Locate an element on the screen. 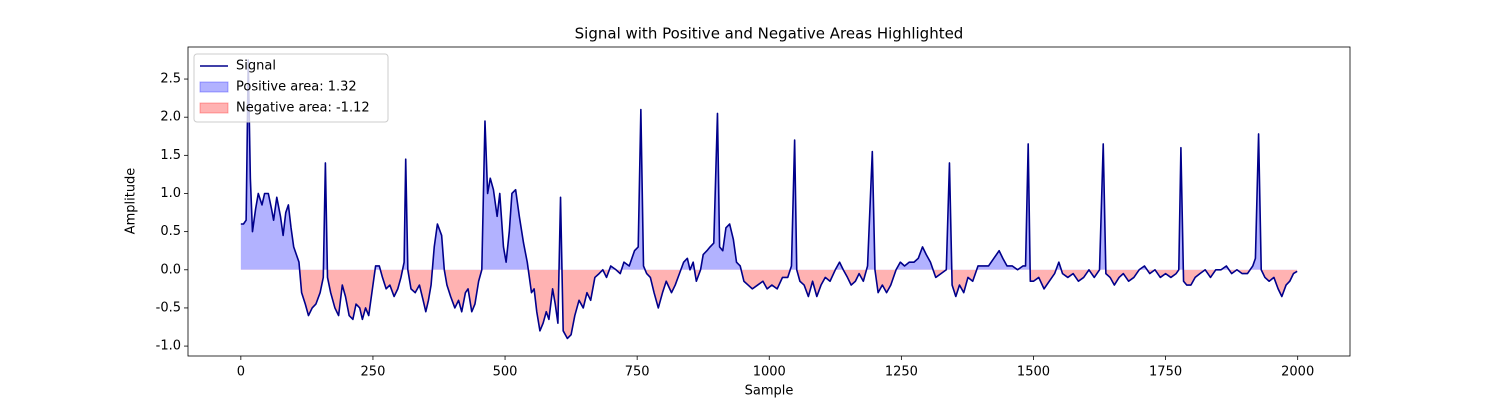 This screenshot has height=400, width=1500. legend-label: Signal is located at coordinates (256, 66).